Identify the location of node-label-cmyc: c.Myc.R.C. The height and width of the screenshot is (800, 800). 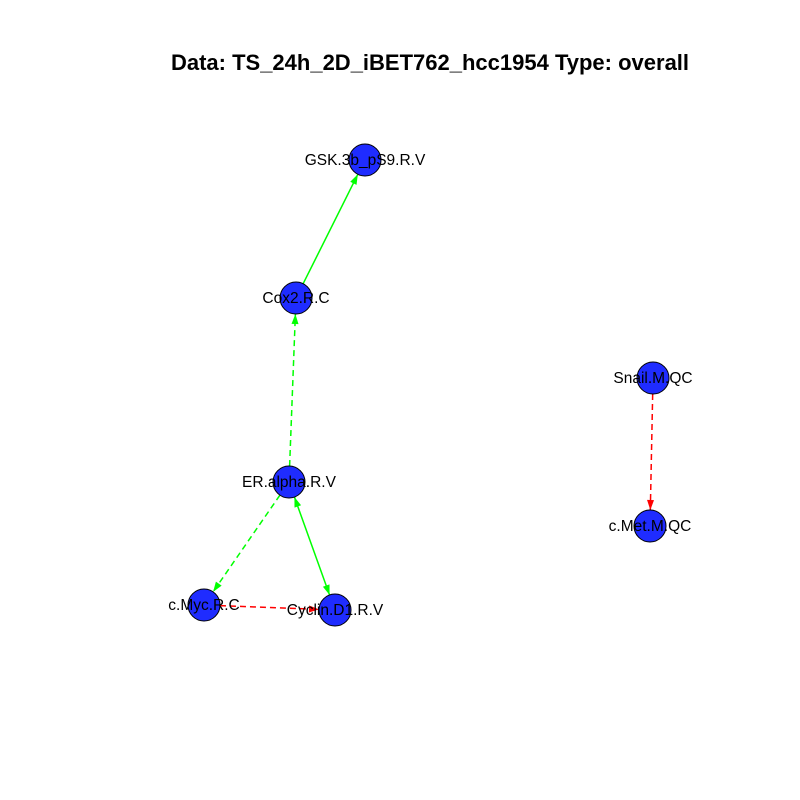
(203, 605).